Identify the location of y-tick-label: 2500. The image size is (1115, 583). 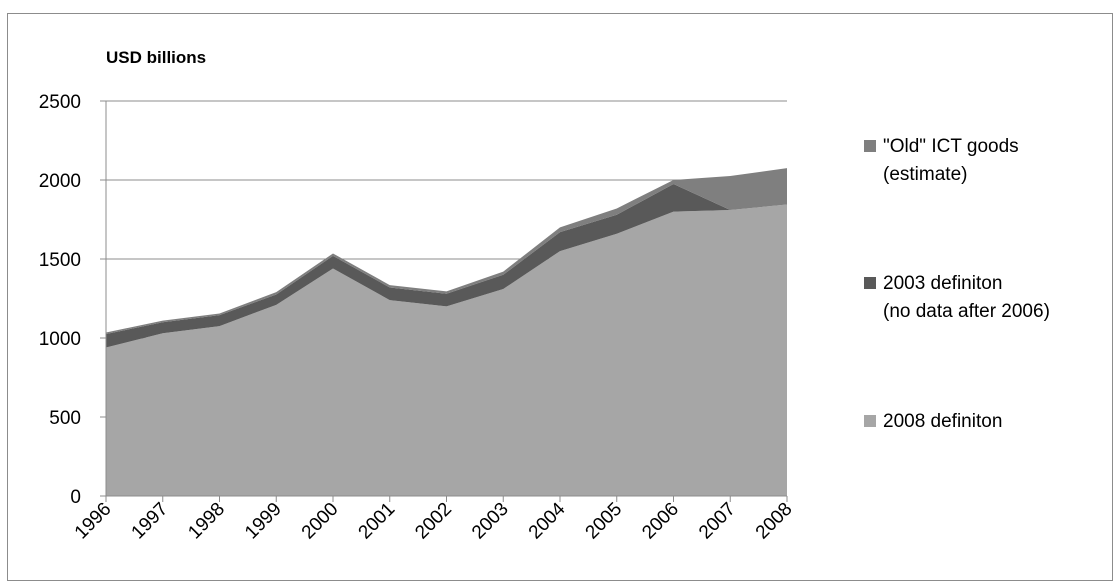
(60, 102).